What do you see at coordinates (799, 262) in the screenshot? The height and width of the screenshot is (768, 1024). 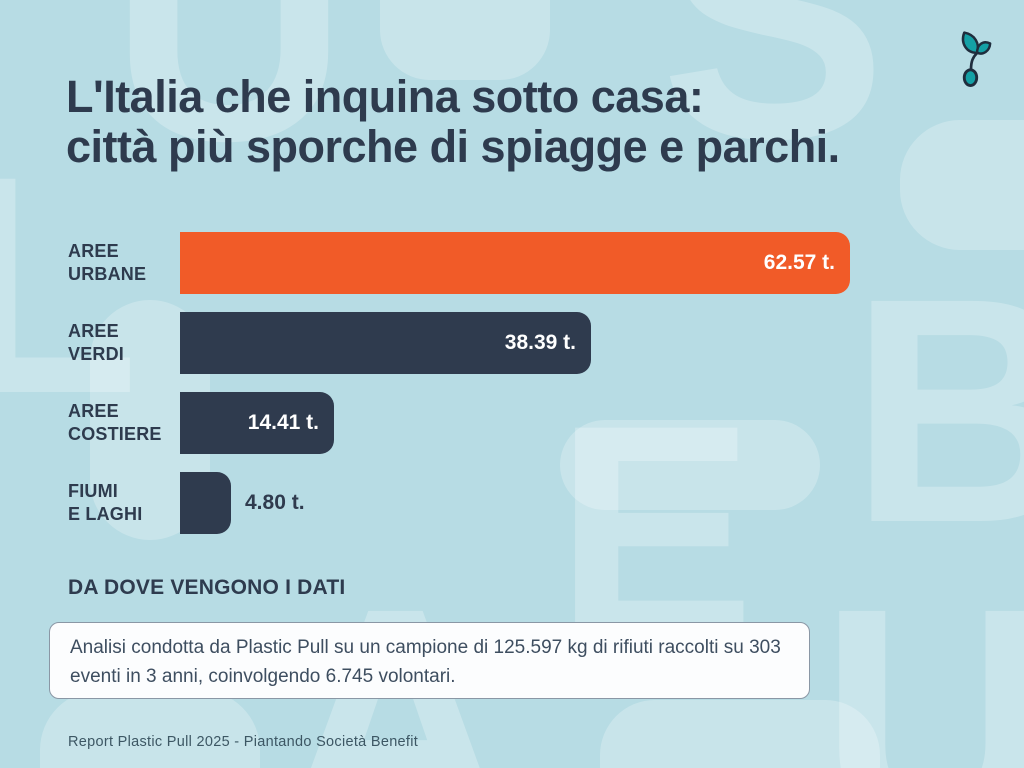 I see `bar-value-label: 62.57 t.` at bounding box center [799, 262].